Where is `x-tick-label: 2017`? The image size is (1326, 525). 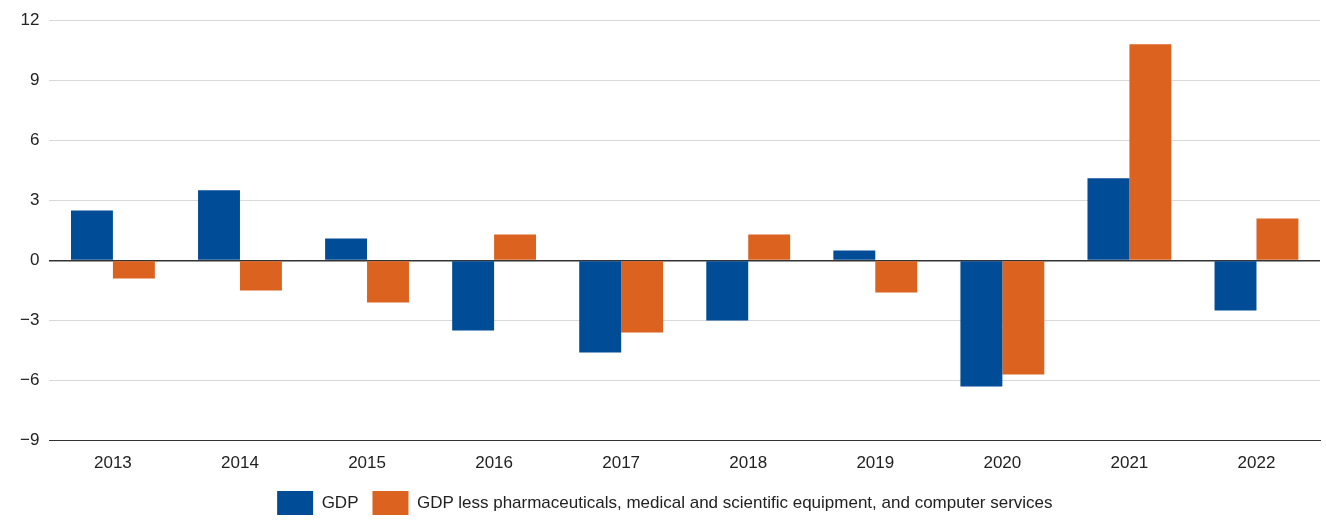 x-tick-label: 2017 is located at coordinates (621, 463).